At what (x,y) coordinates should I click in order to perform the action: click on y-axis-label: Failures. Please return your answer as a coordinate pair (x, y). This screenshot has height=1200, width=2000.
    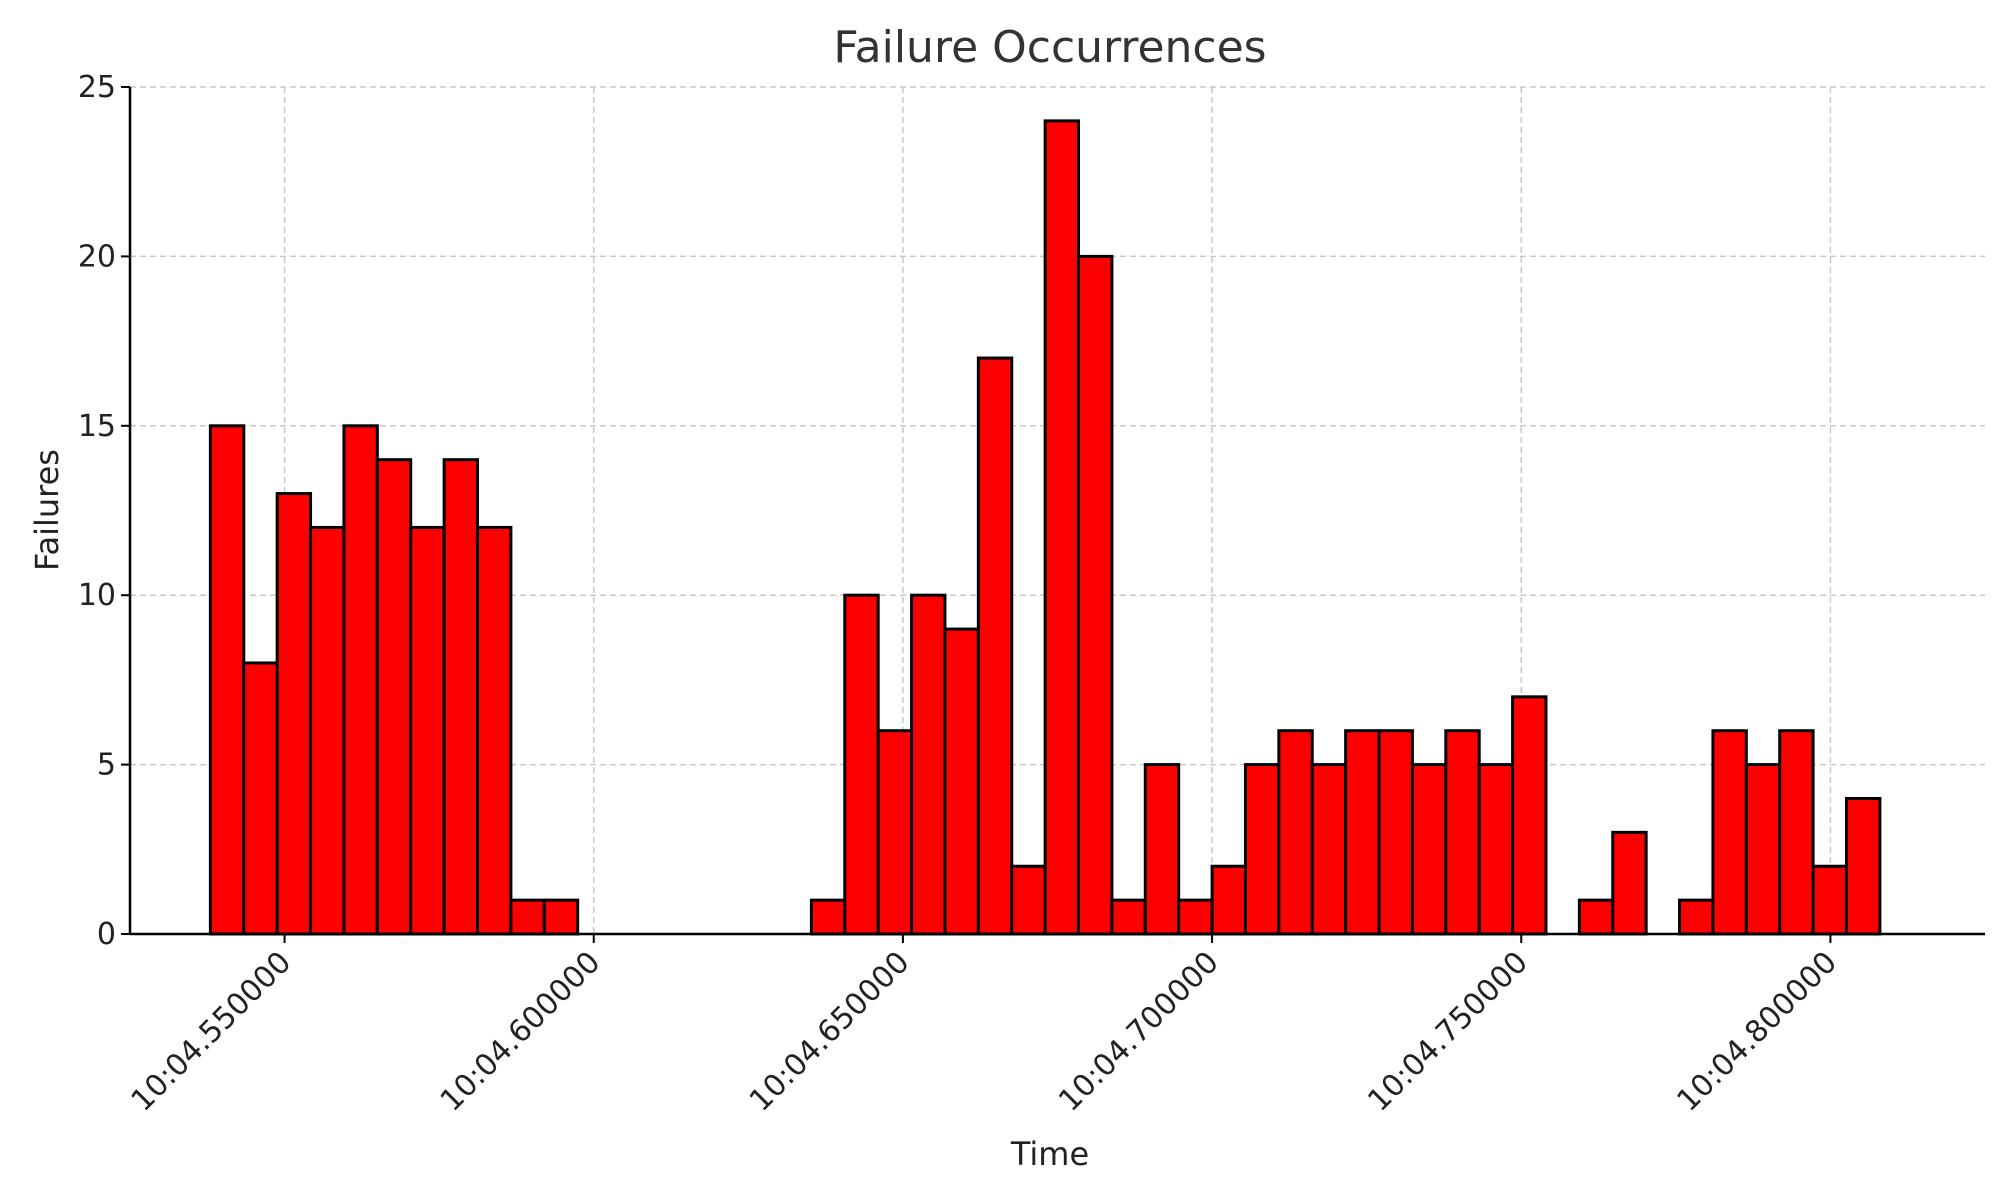
    Looking at the image, I should click on (47, 510).